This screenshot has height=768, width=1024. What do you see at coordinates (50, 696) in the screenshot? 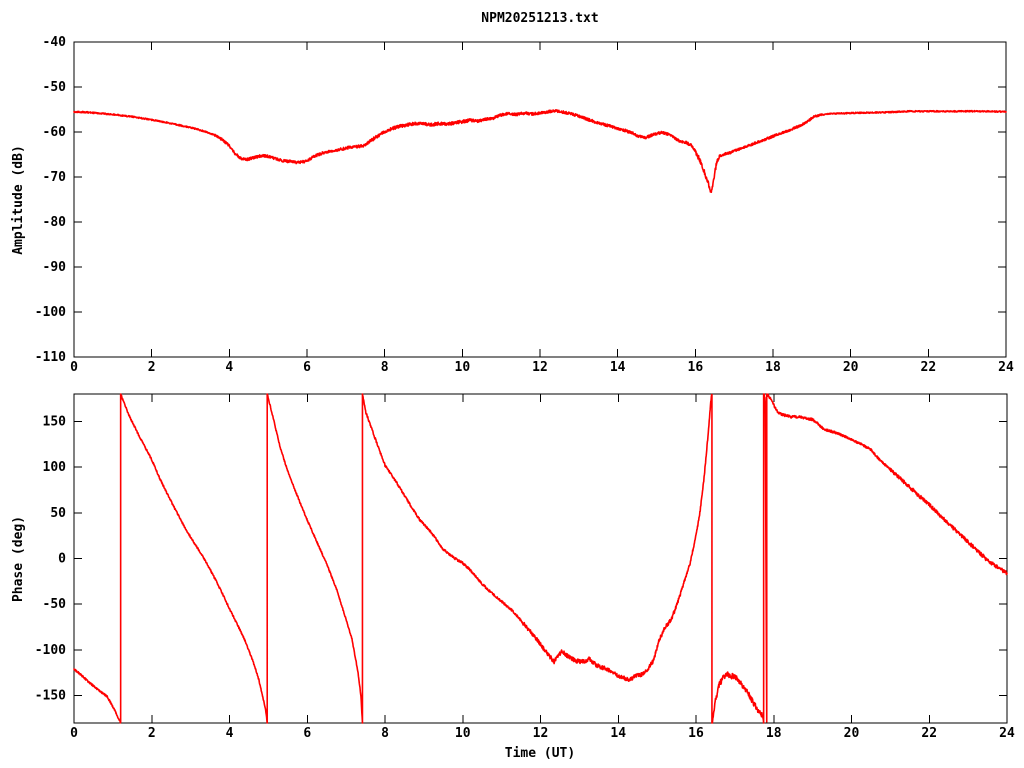
I see `y-tick-label: -150` at bounding box center [50, 696].